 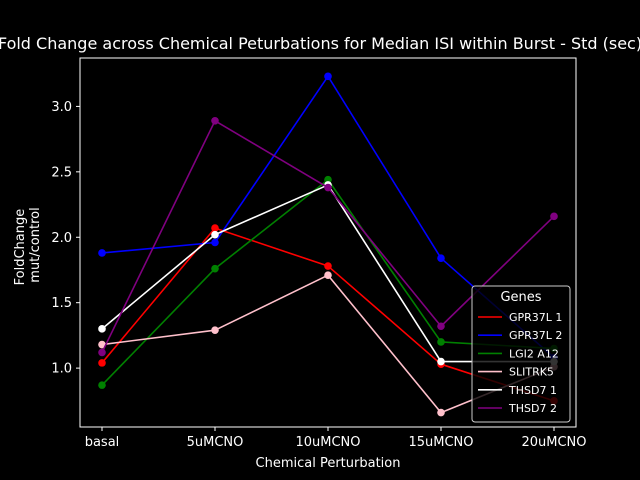 What do you see at coordinates (532, 390) in the screenshot?
I see `legend-label-thsd7-1: THSD7 1` at bounding box center [532, 390].